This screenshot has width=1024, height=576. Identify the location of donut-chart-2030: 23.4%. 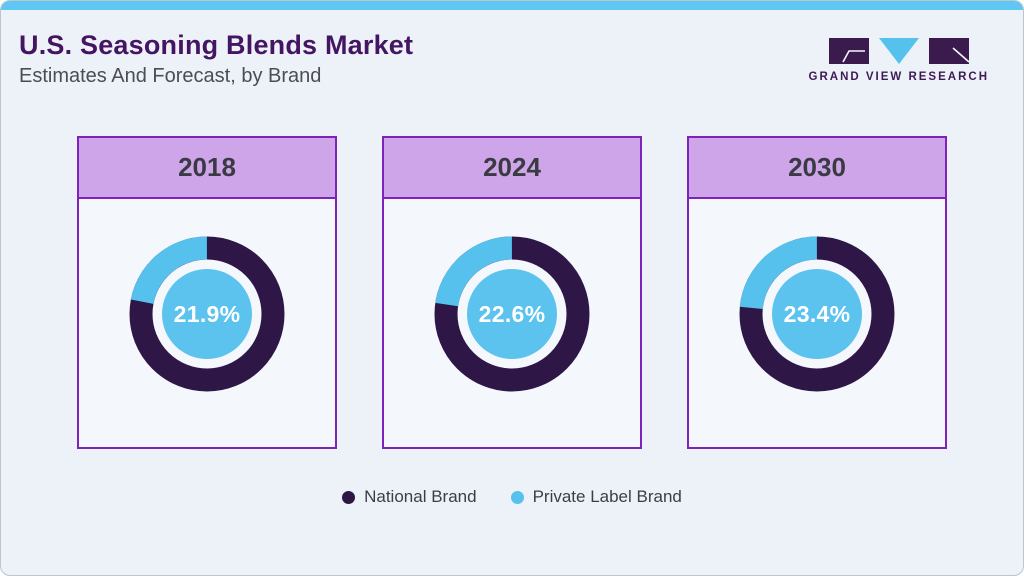
(817, 314).